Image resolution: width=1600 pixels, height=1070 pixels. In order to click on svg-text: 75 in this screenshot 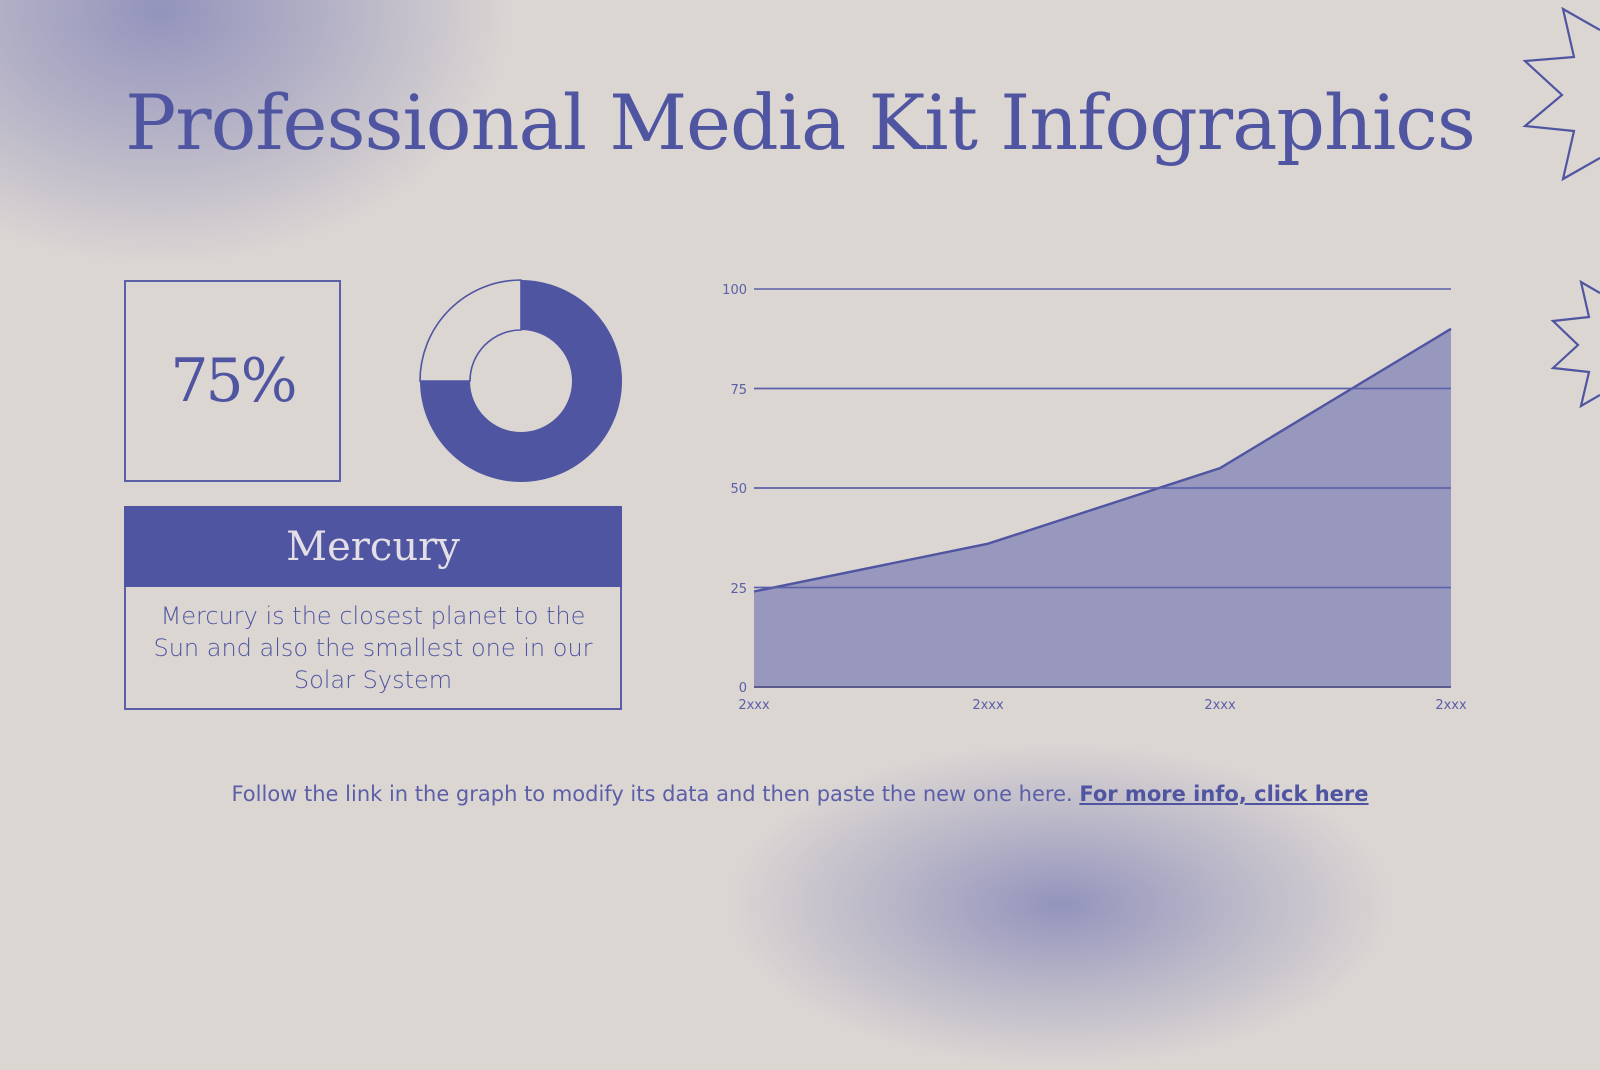, I will do `click(738, 390)`.